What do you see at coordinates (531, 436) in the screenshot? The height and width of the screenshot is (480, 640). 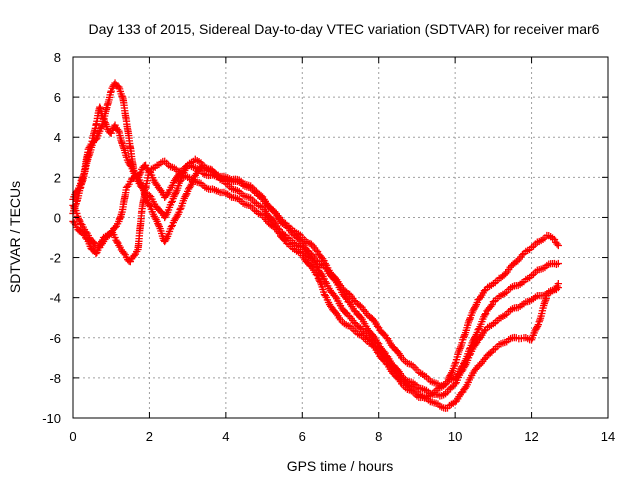 I see `x-tick-label: 12` at bounding box center [531, 436].